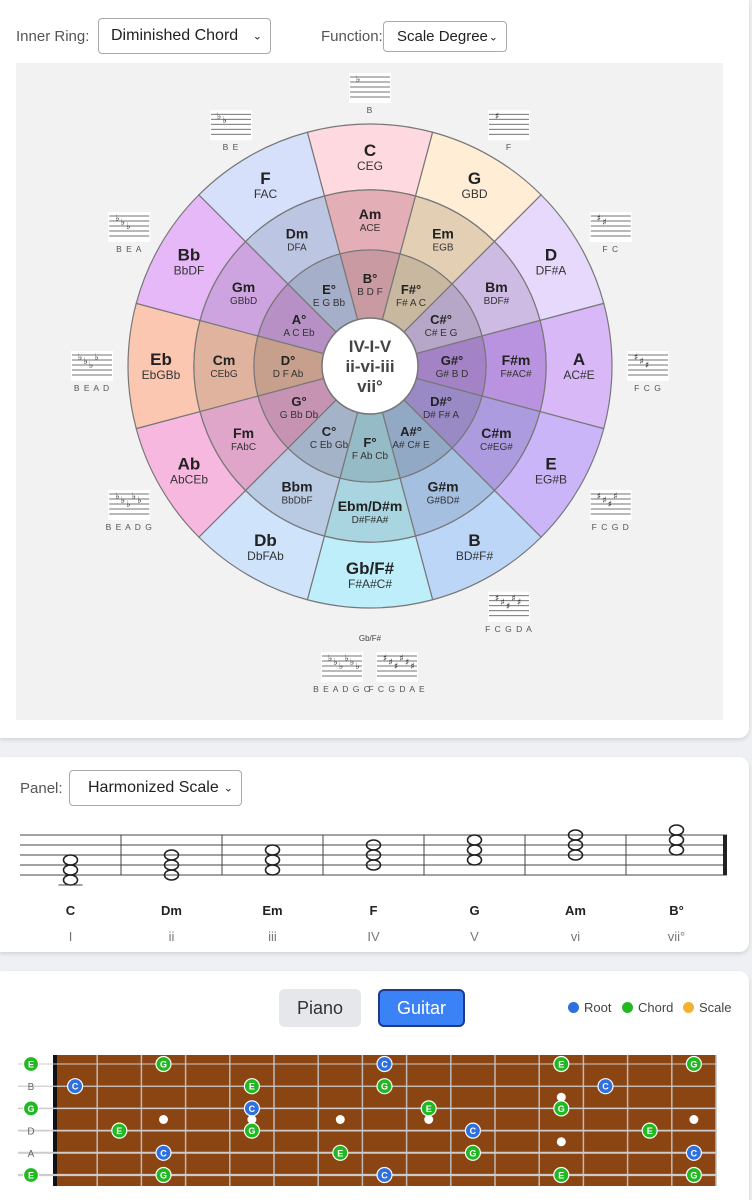 The width and height of the screenshot is (752, 1200). What do you see at coordinates (551, 255) in the screenshot?
I see `chord-name-label: D` at bounding box center [551, 255].